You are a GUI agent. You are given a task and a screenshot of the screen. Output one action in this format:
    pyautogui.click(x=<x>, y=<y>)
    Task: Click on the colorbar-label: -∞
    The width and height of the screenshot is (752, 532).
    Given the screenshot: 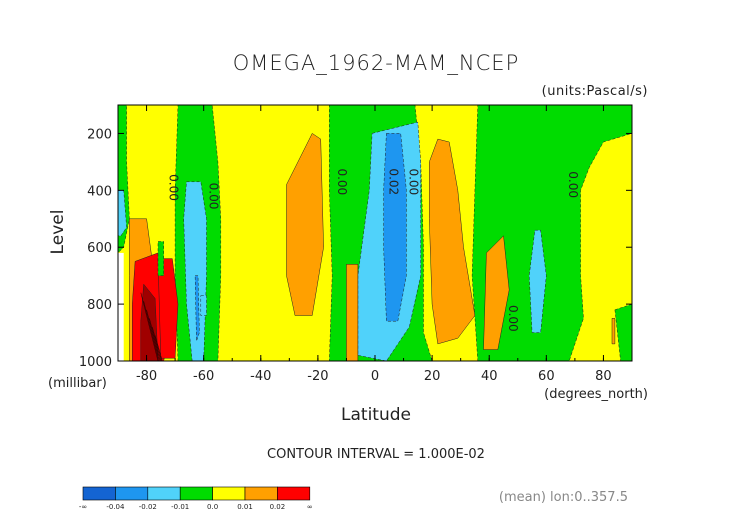 What is the action you would take?
    pyautogui.click(x=83, y=507)
    